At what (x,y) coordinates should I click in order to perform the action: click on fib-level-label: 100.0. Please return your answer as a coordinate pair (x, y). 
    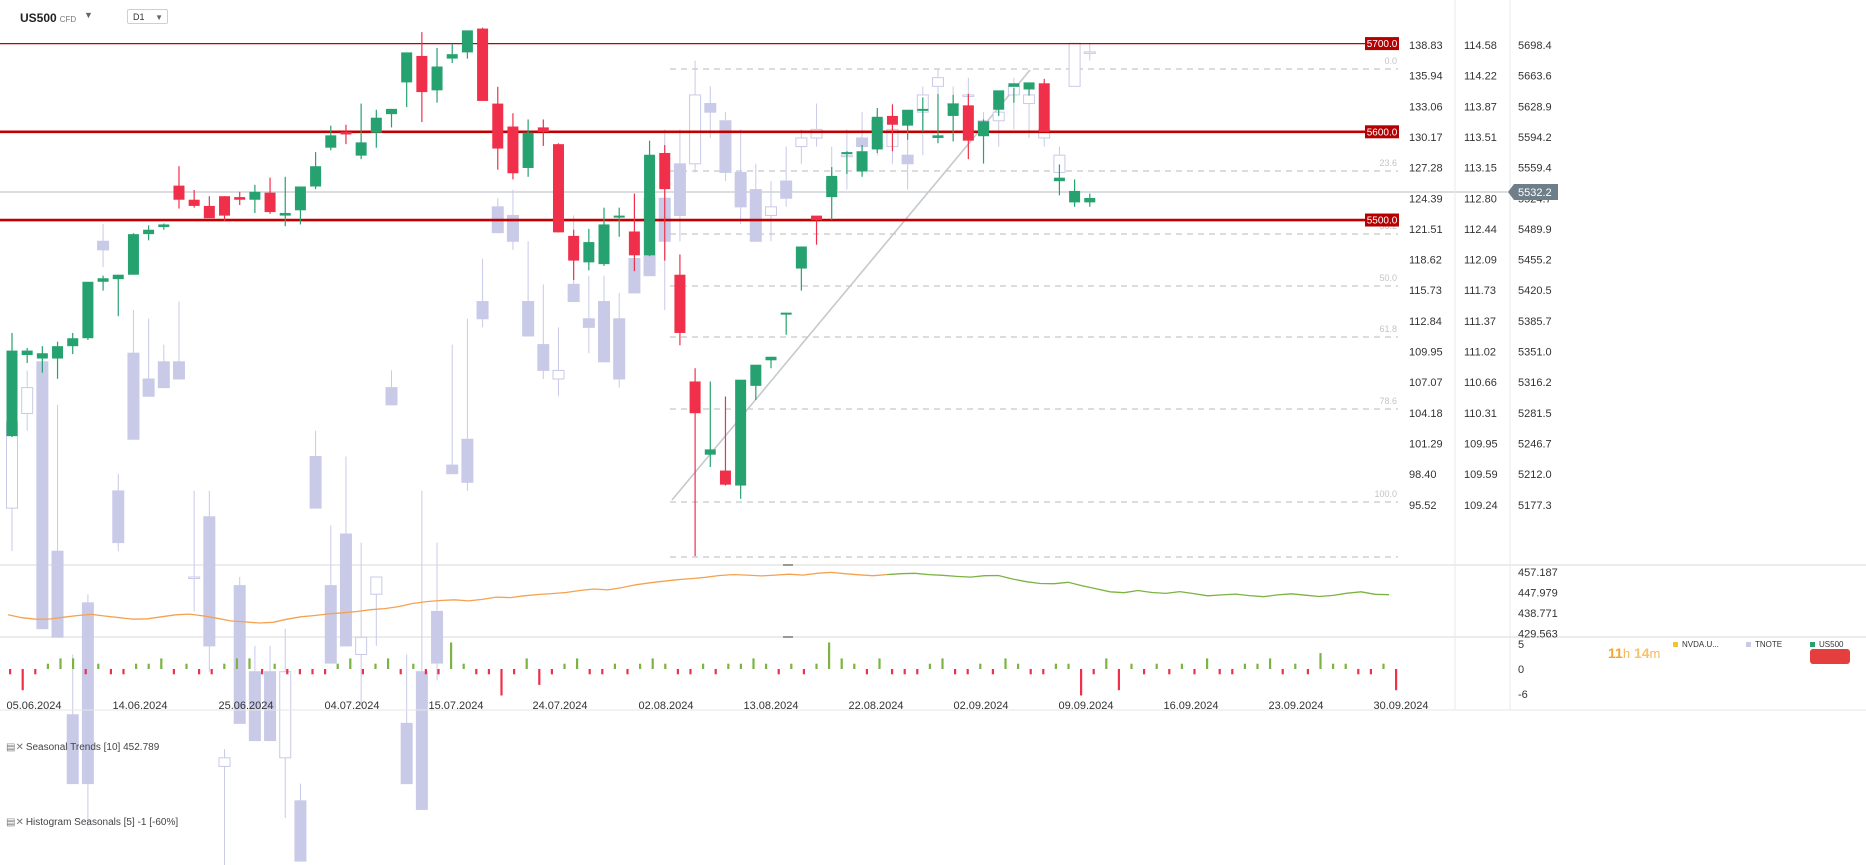
    Looking at the image, I should click on (1385, 494).